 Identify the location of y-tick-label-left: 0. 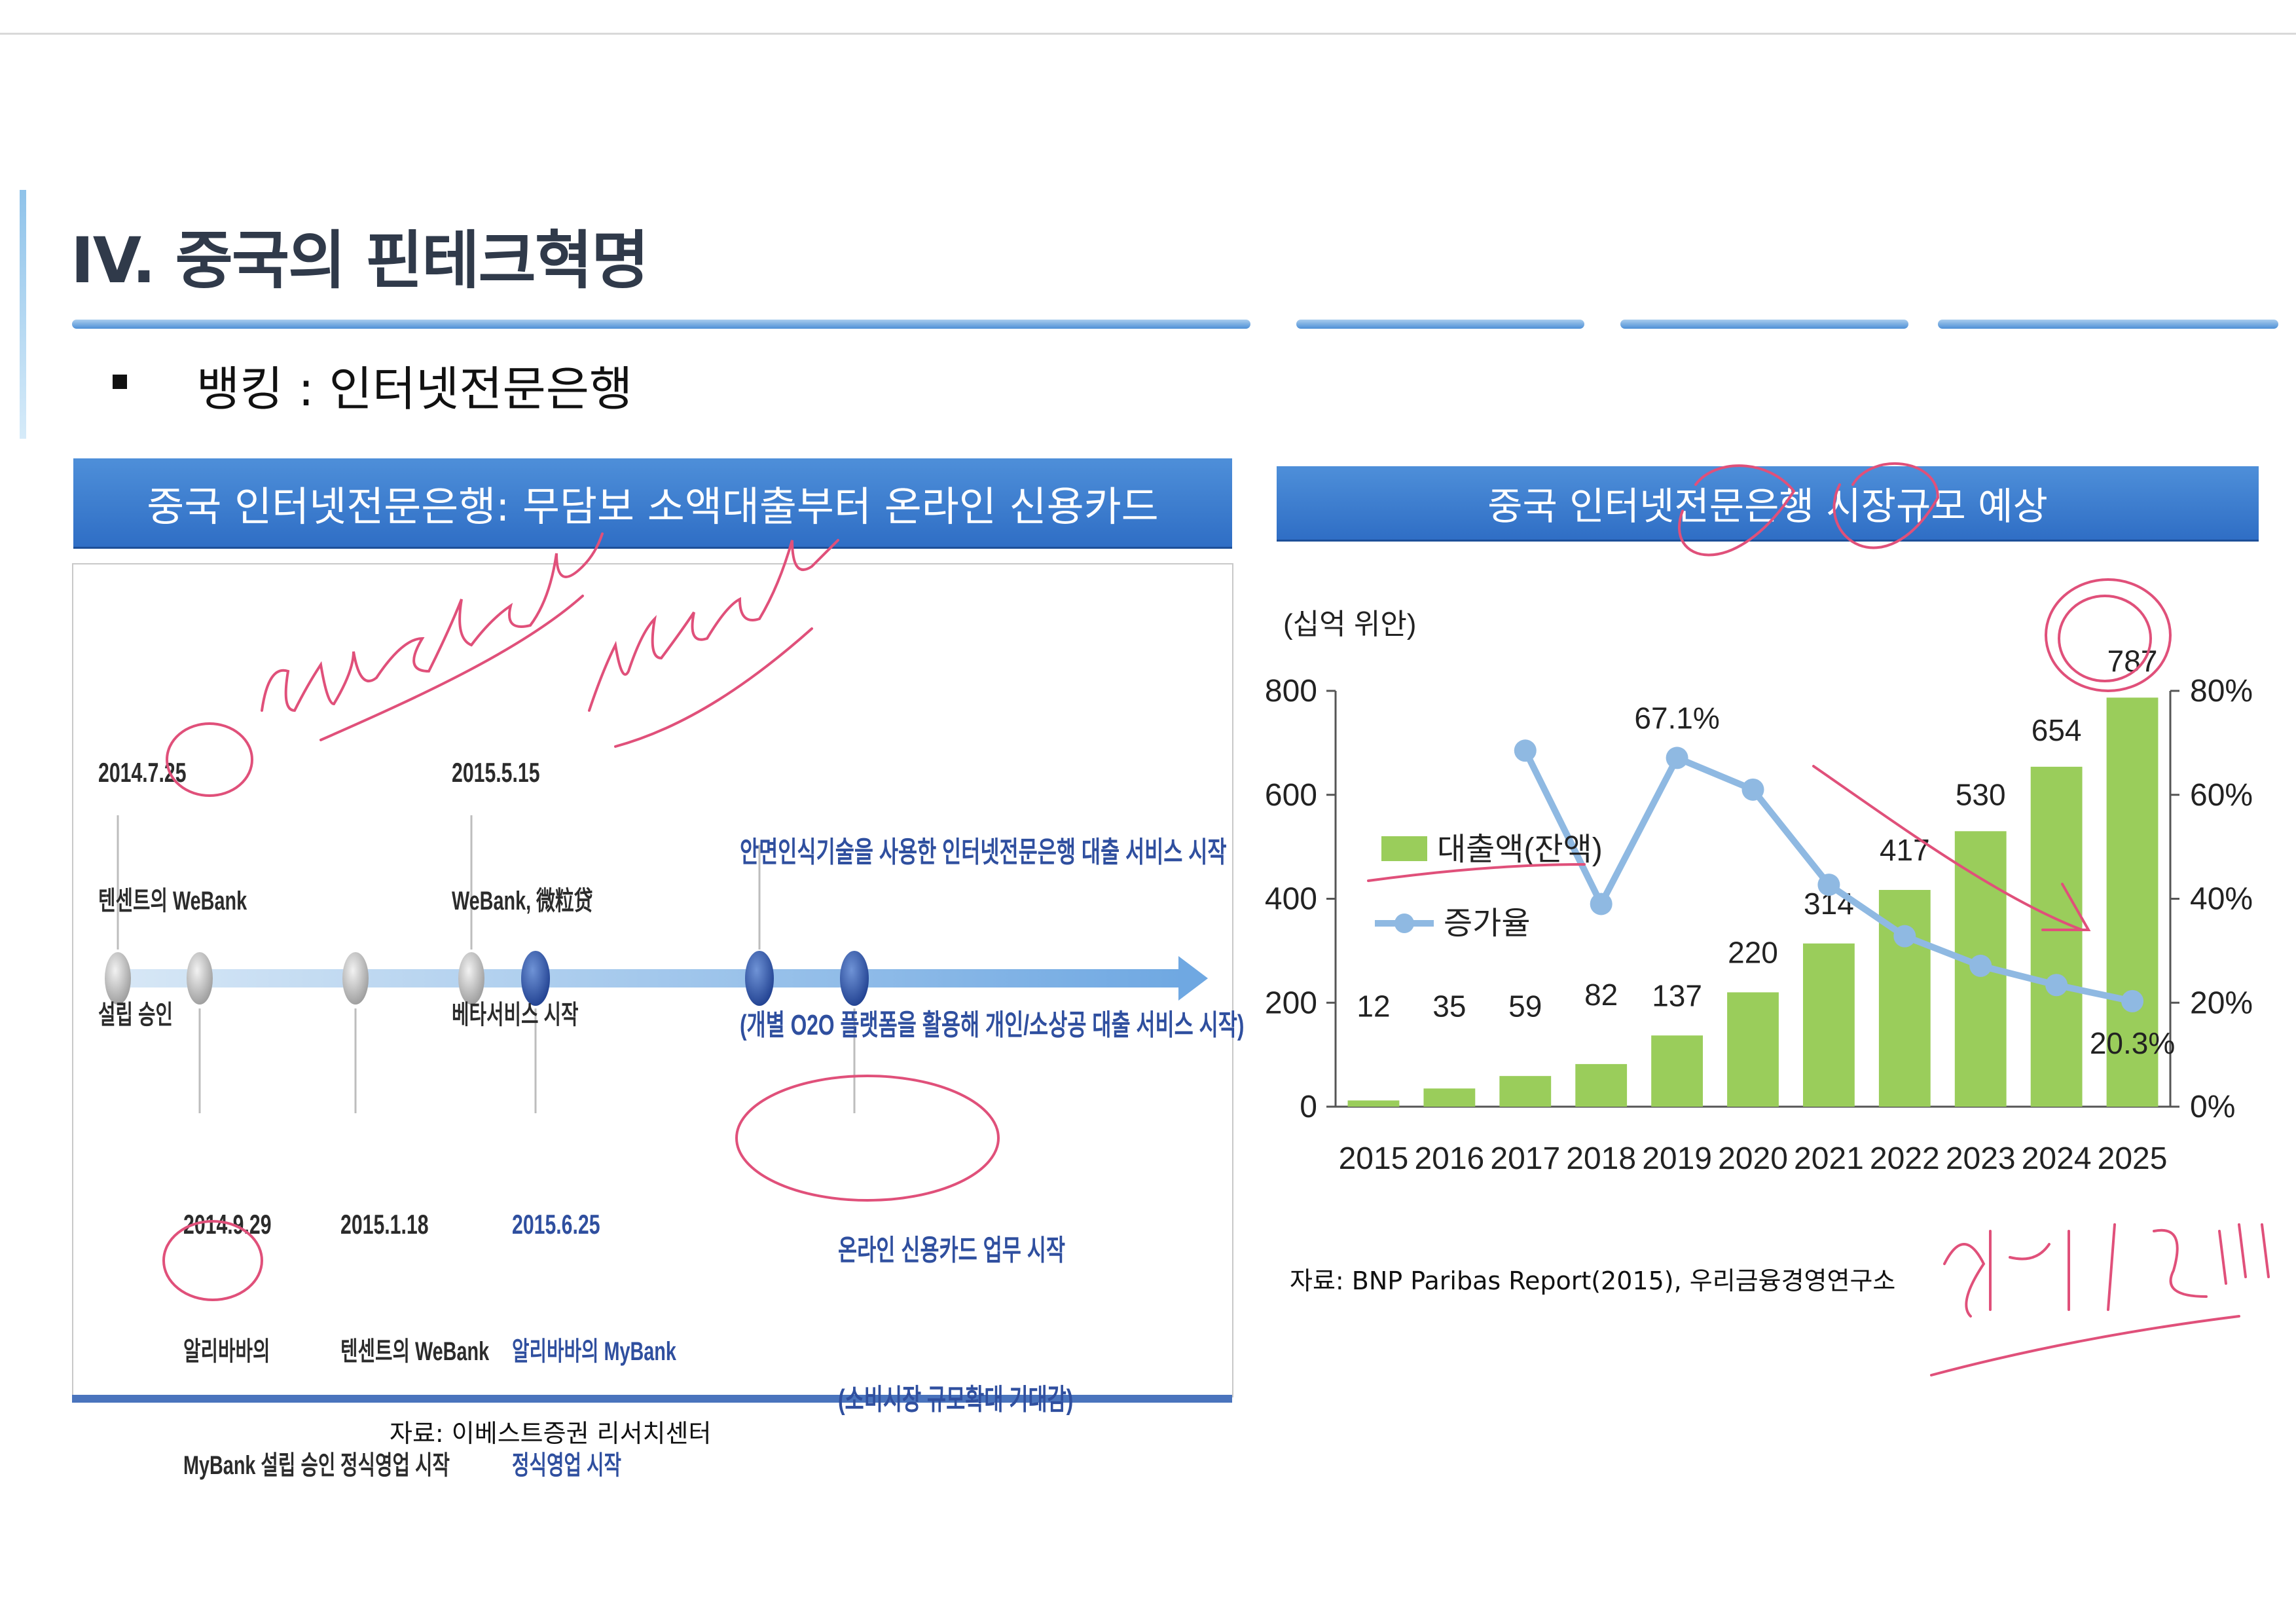
(1308, 1107).